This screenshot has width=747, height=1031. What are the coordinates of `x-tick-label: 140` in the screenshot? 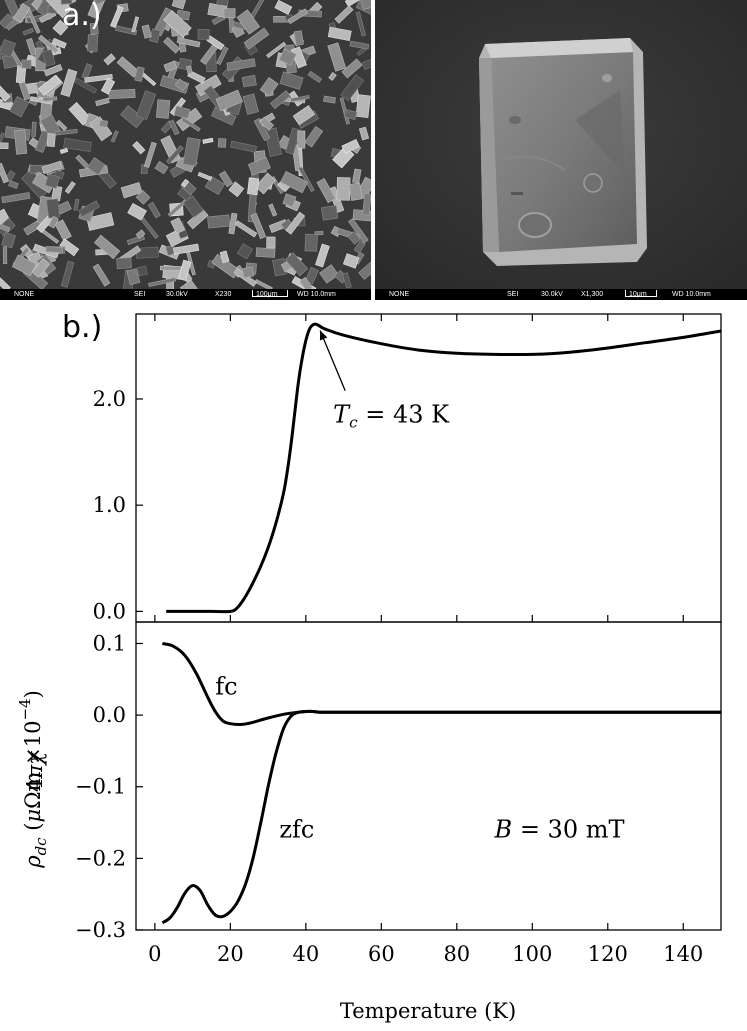 It's located at (683, 954).